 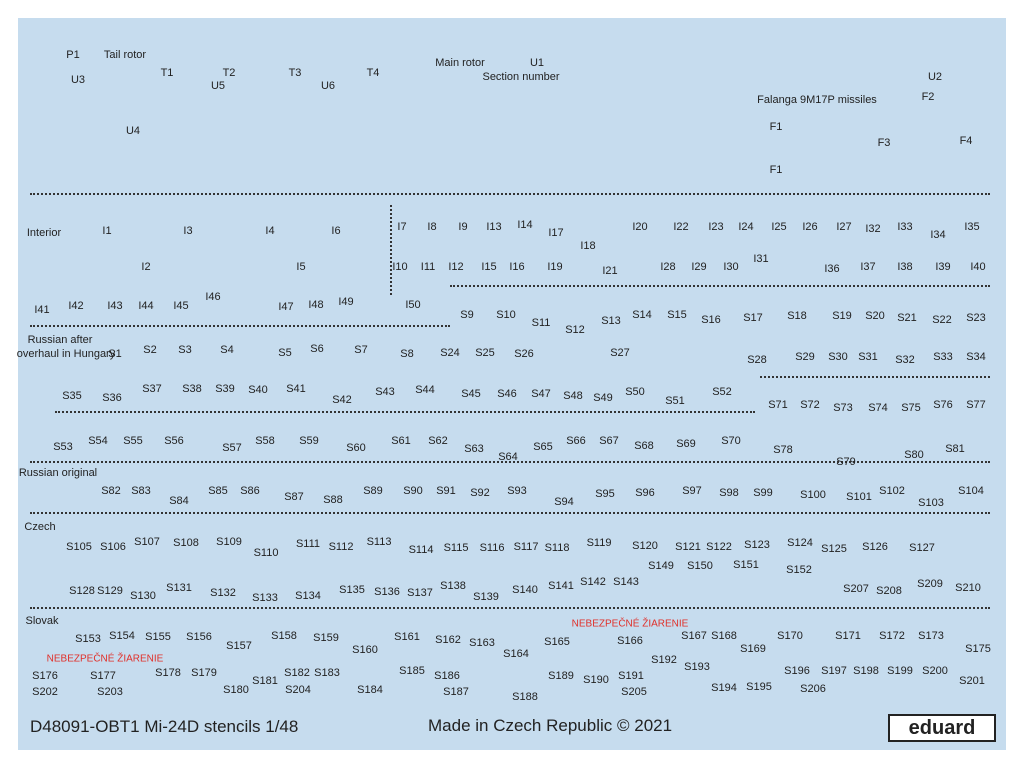 I want to click on decal-label: S115, so click(x=456, y=548).